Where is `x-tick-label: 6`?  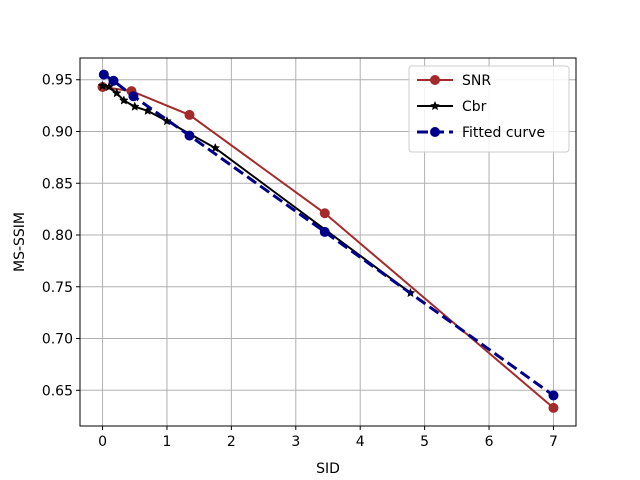
x-tick-label: 6 is located at coordinates (489, 442).